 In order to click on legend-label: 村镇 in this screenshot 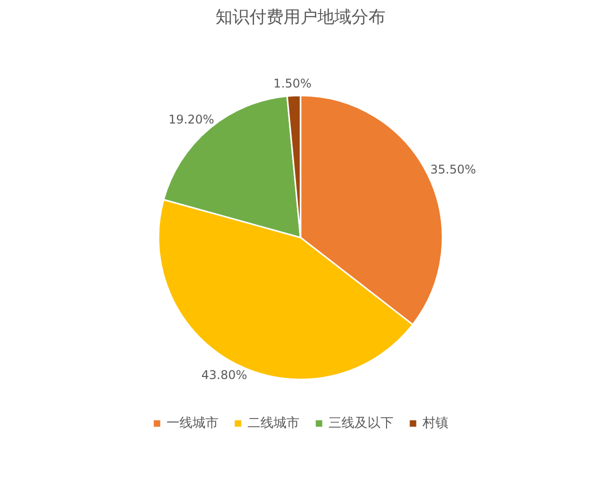, I will do `click(435, 423)`.